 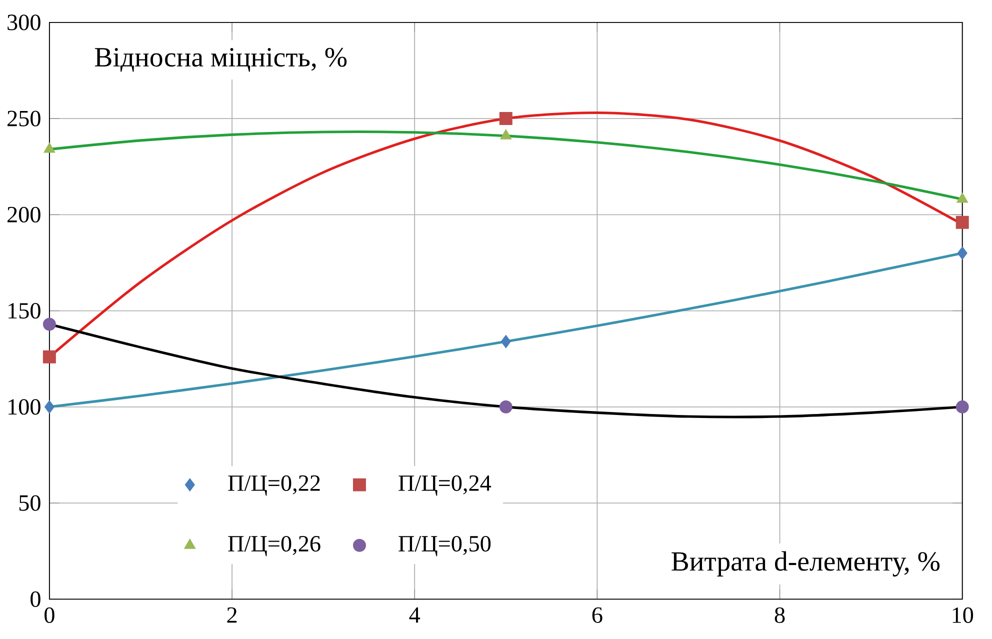 I want to click on legend-label: П/Ц=0,26, so click(x=274, y=546).